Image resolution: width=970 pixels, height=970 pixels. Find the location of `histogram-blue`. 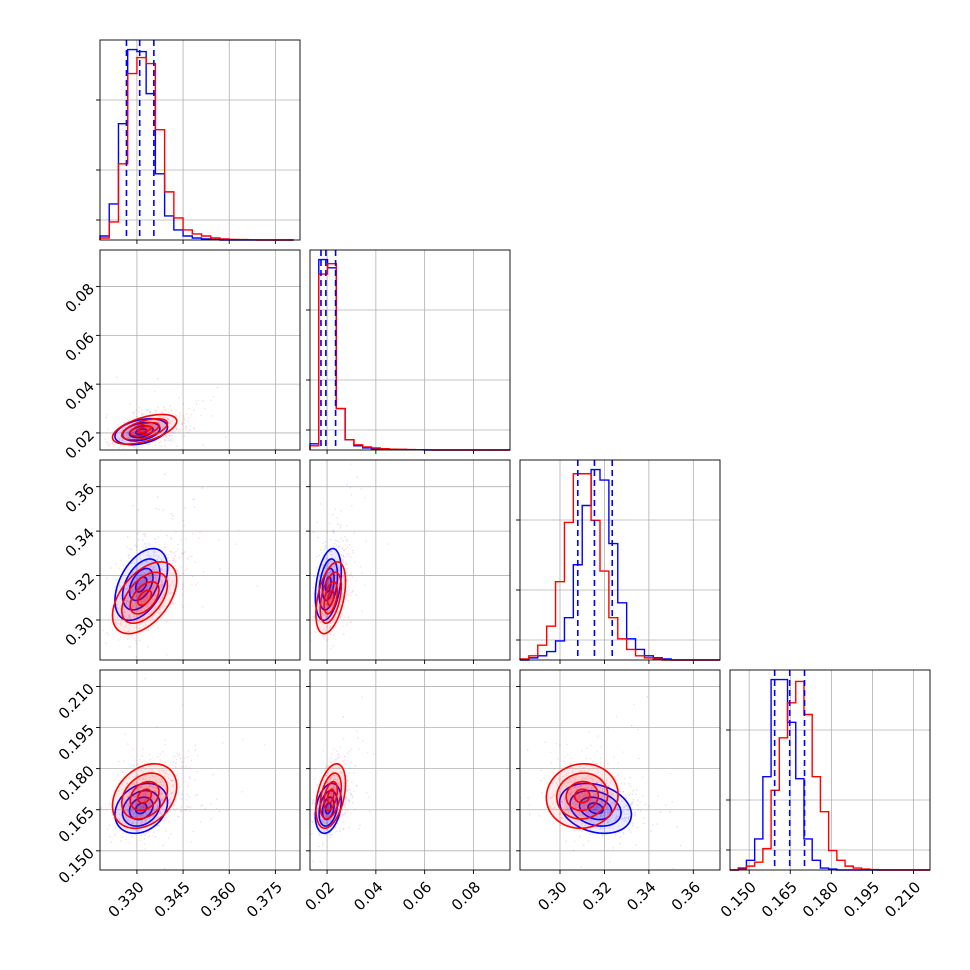

histogram-blue is located at coordinates (620, 564).